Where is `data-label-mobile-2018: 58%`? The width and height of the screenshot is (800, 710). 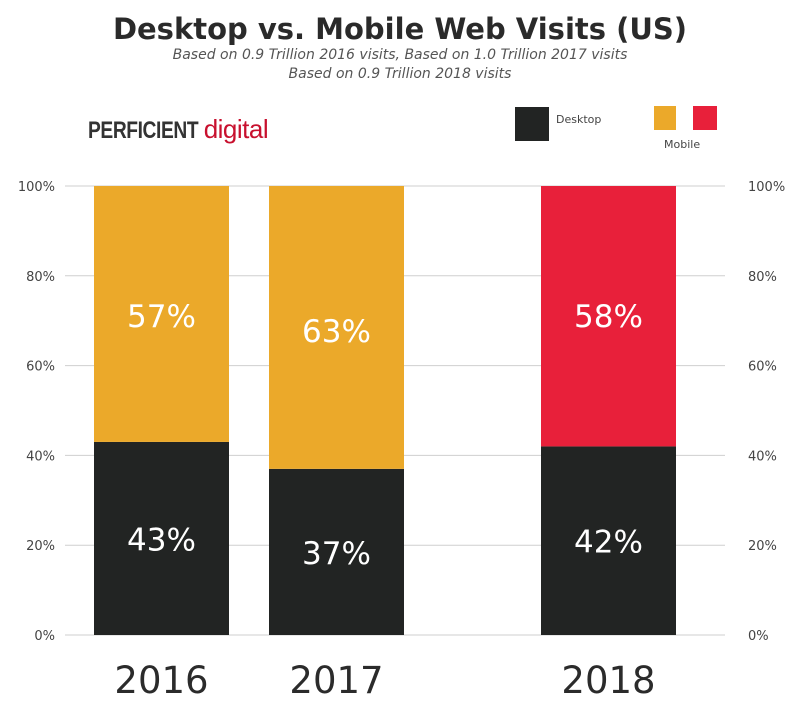 data-label-mobile-2018: 58% is located at coordinates (608, 317).